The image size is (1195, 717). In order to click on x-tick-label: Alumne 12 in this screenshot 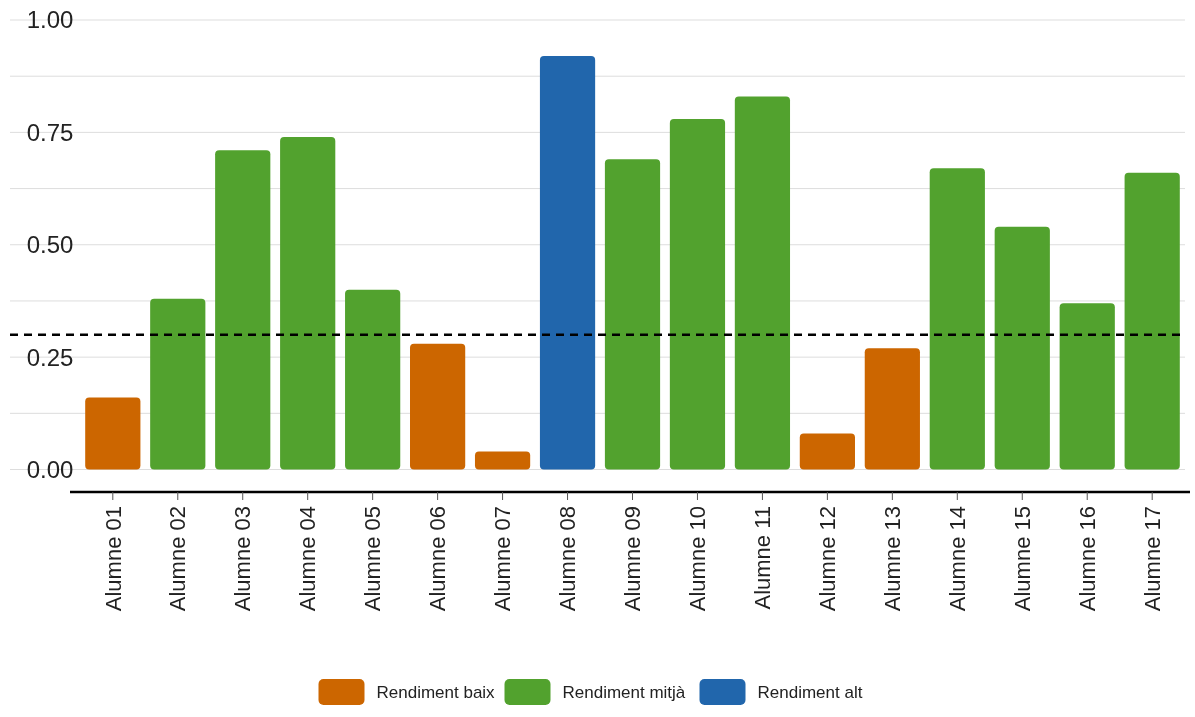, I will do `click(828, 559)`.